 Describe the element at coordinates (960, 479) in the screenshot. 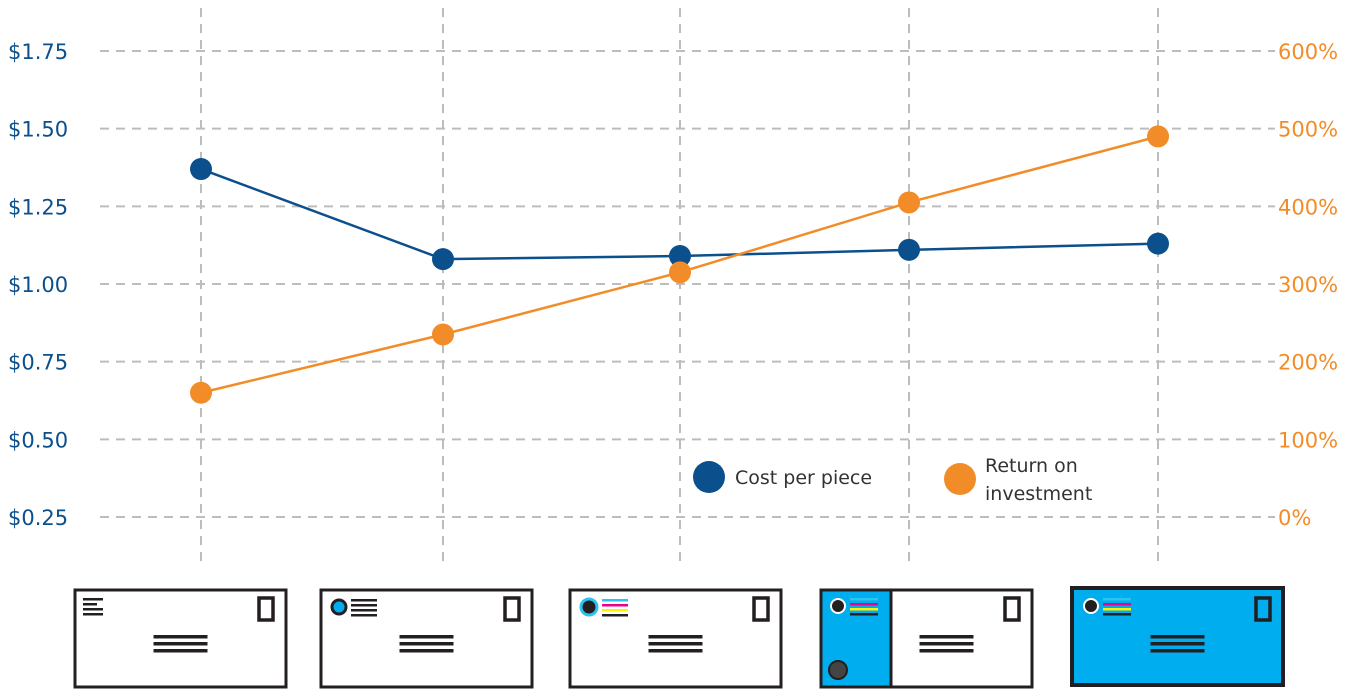

I see `legend-swatch-roi` at that location.